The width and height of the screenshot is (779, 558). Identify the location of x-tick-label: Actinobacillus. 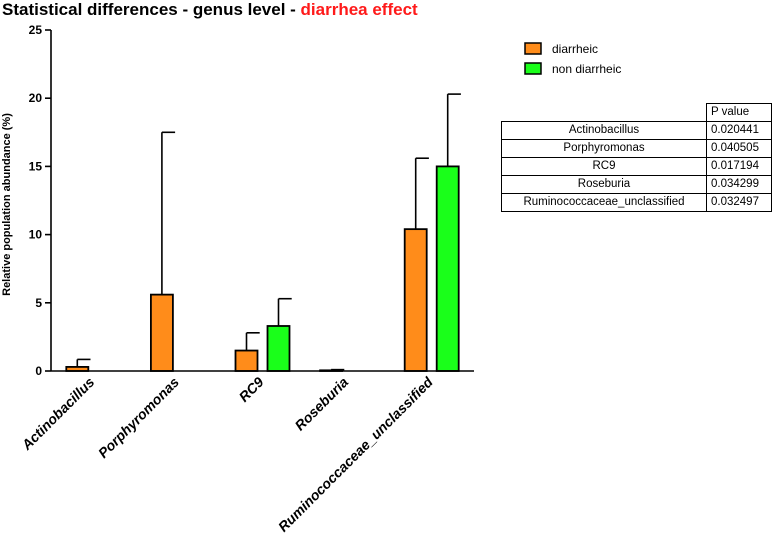
(58, 414).